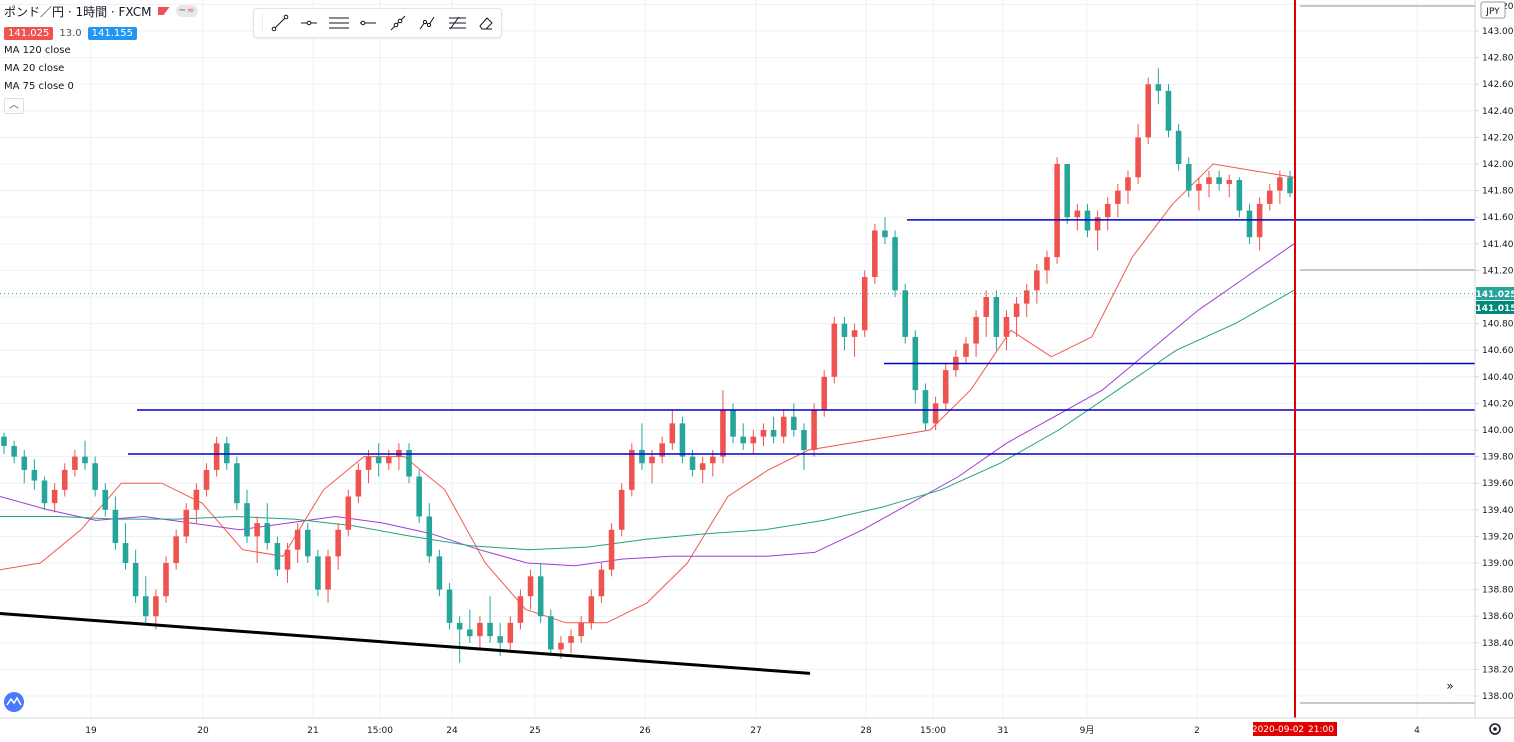 The width and height of the screenshot is (1514, 742). Describe the element at coordinates (933, 731) in the screenshot. I see `time-tick-label: 15:00` at that location.